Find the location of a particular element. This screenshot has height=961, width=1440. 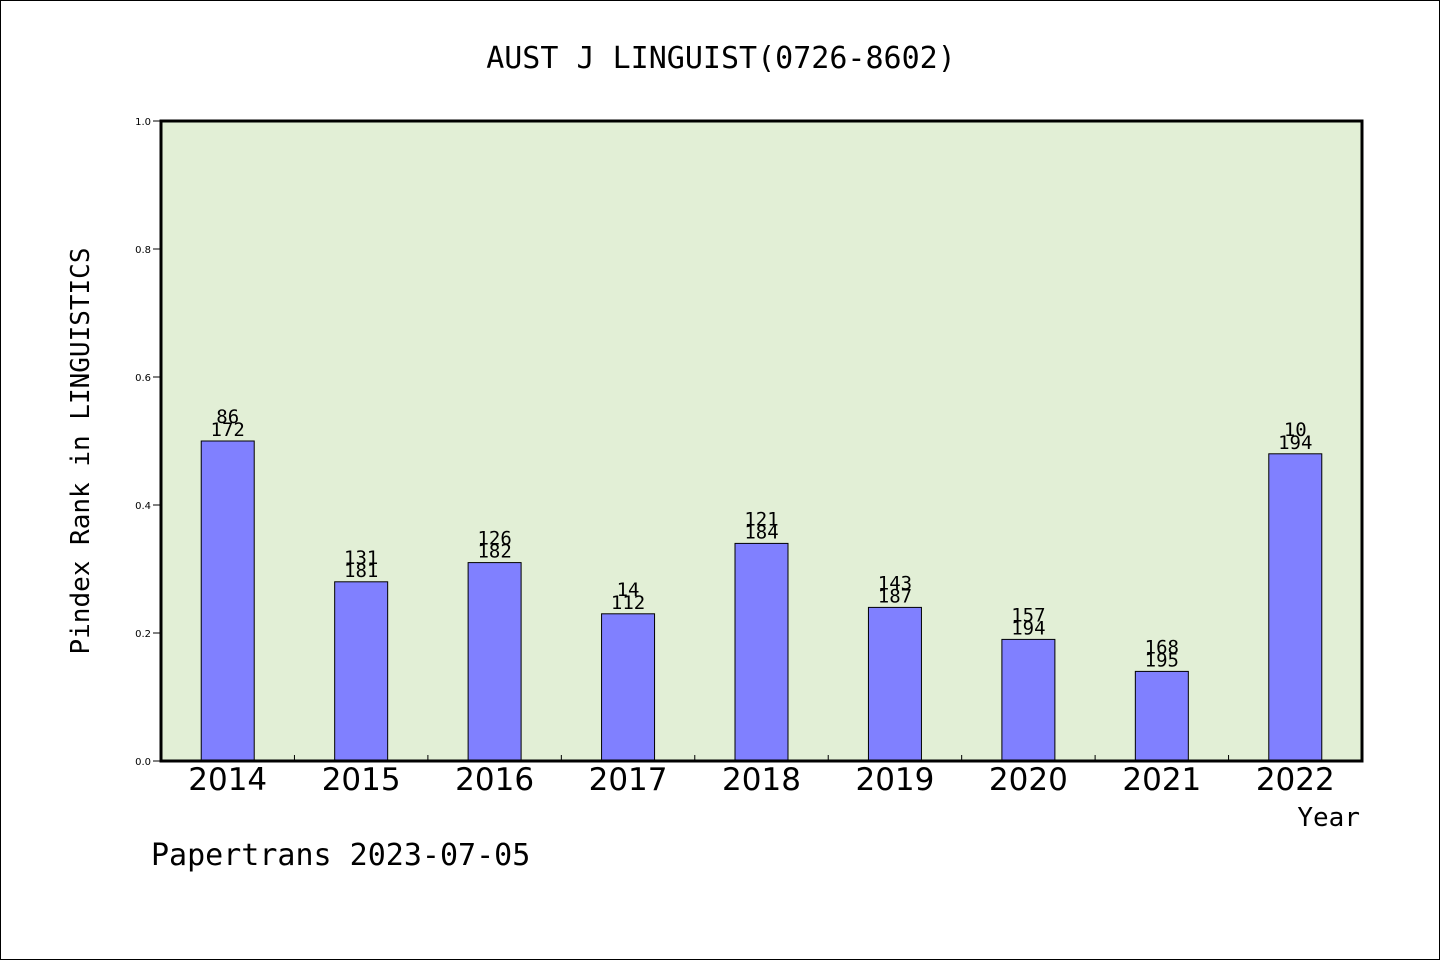

x-tick-label-2021: 2021 is located at coordinates (1161, 780).